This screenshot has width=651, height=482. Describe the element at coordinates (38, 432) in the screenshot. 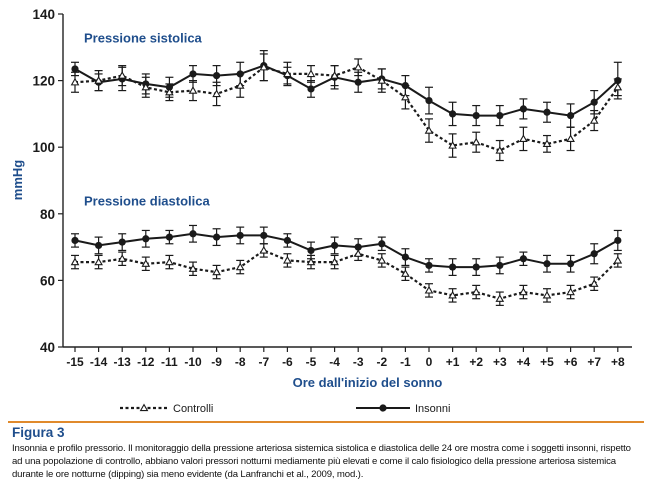

I see `figure-title: Figura 3` at that location.